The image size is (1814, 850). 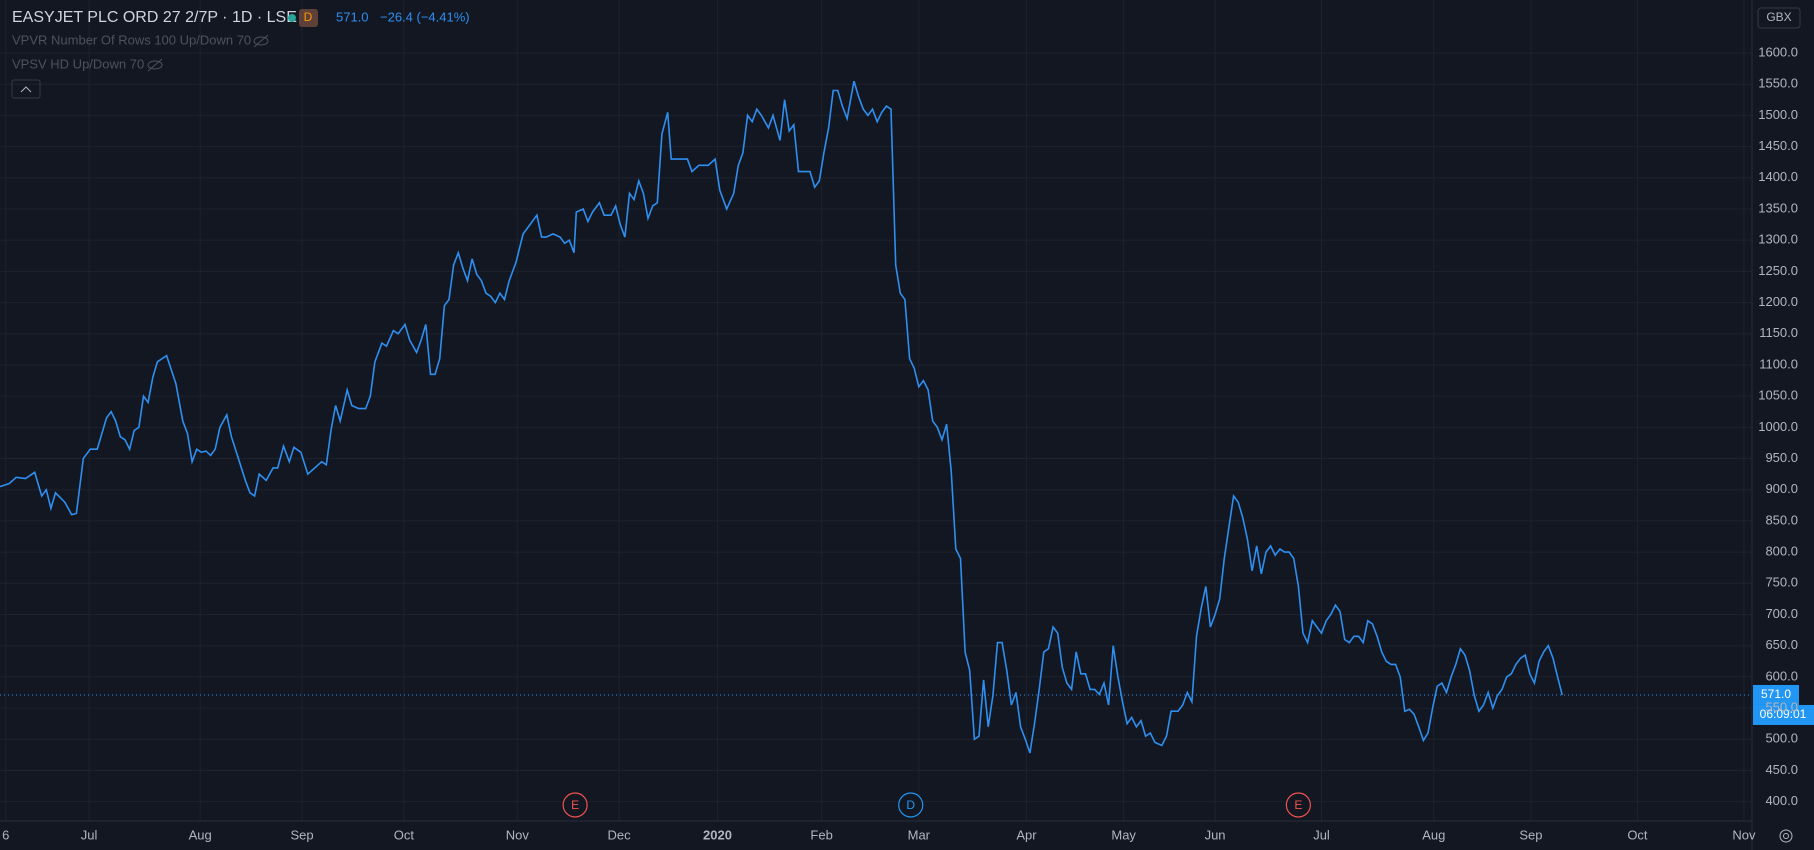 What do you see at coordinates (131, 39) in the screenshot?
I see `indicator-label: VPVR Number Of Rows 100 Up/Down 70` at bounding box center [131, 39].